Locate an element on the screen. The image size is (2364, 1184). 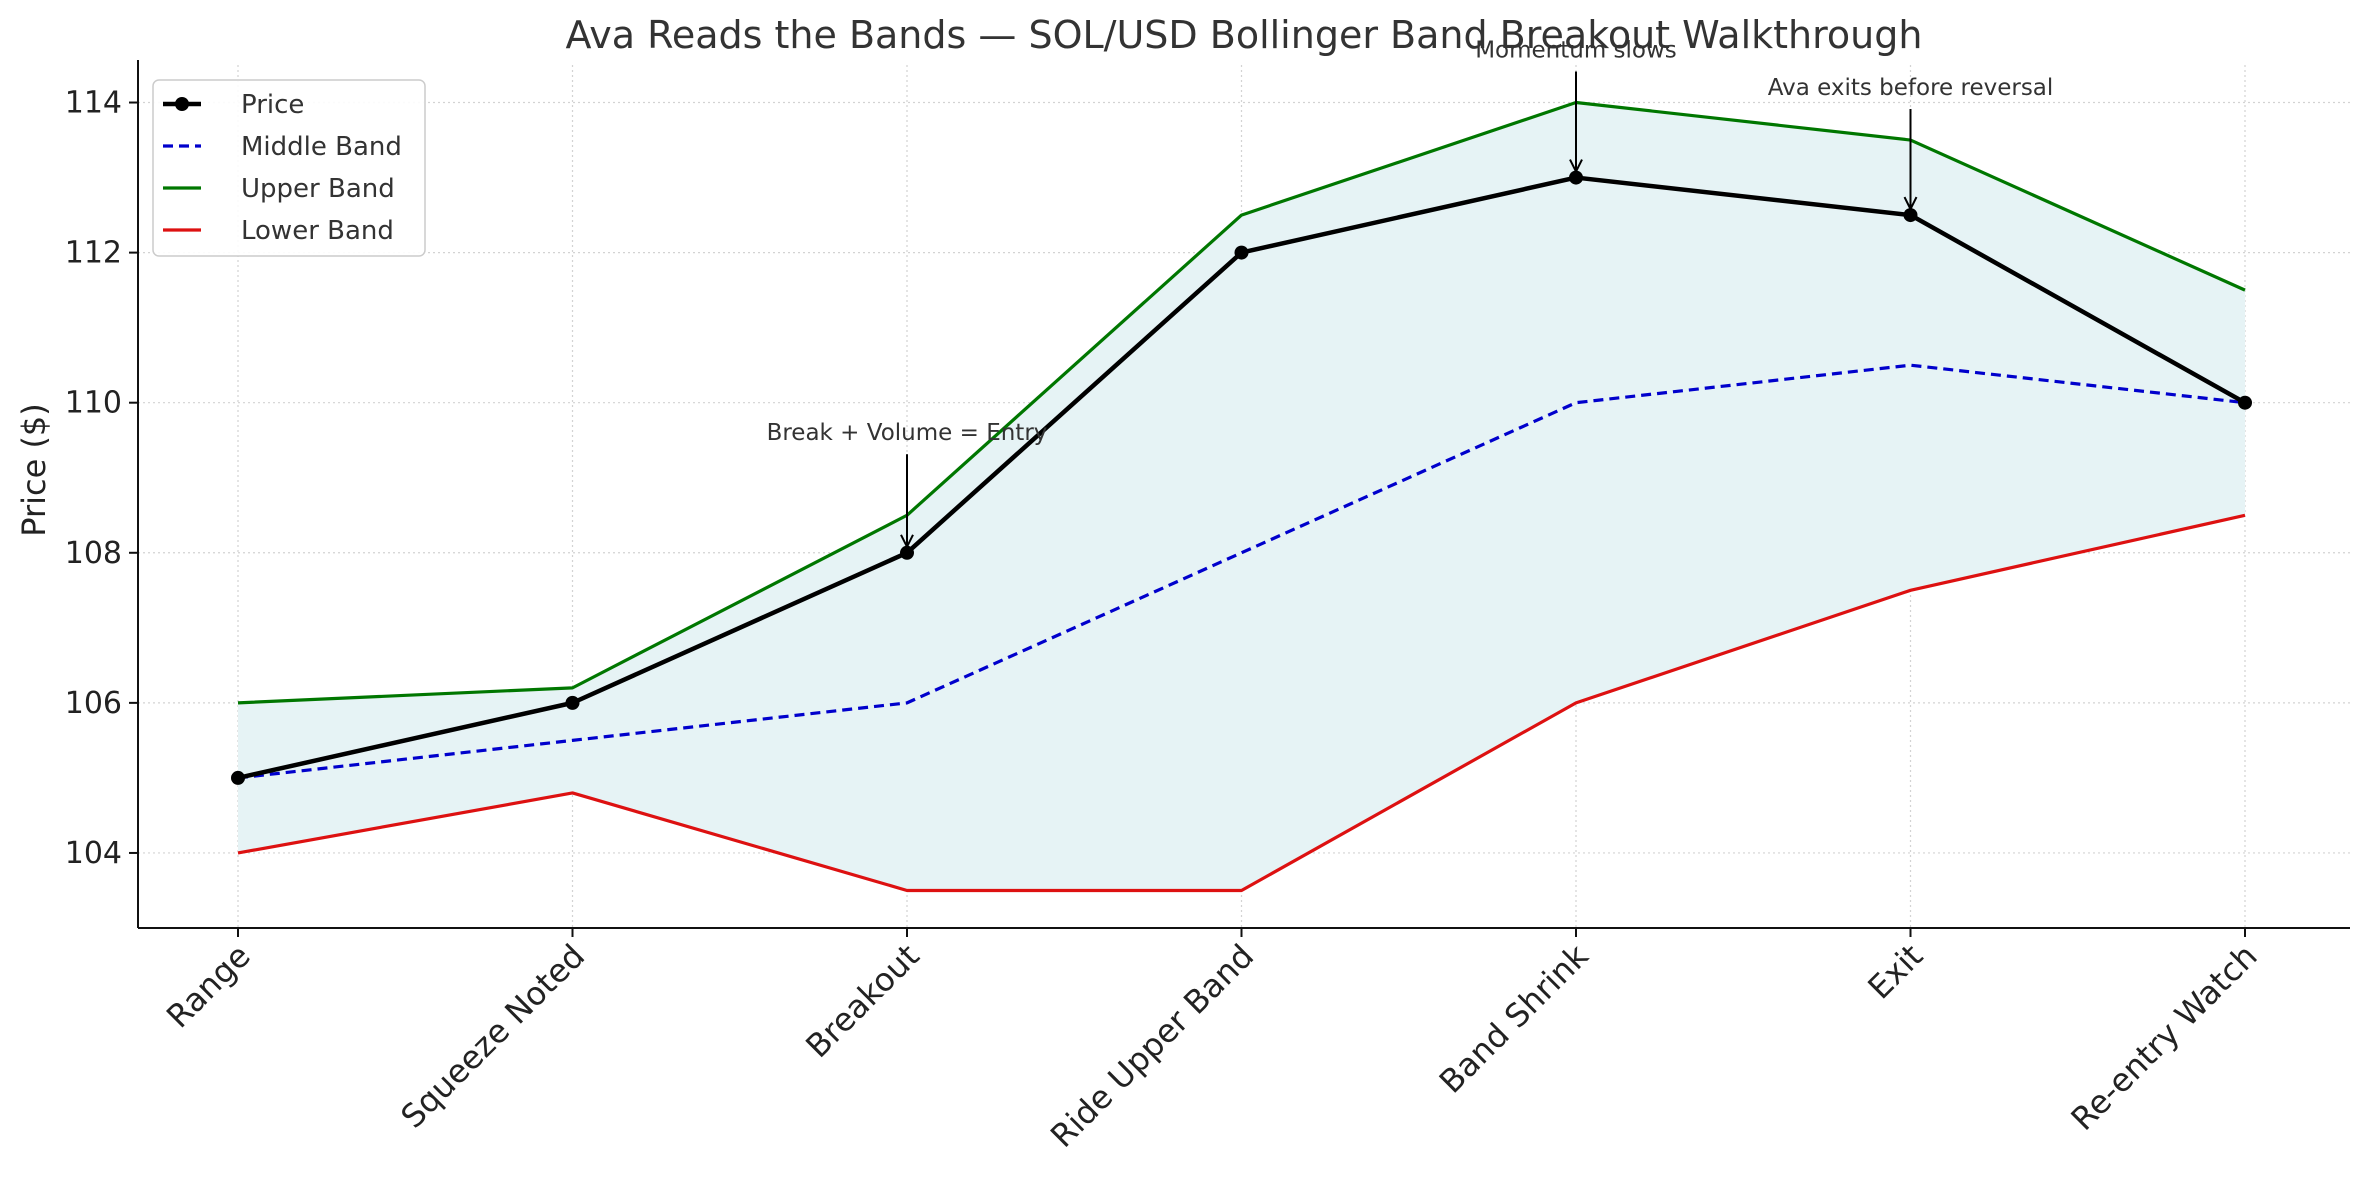
x-tick-label: Breakout is located at coordinates (862, 1001).